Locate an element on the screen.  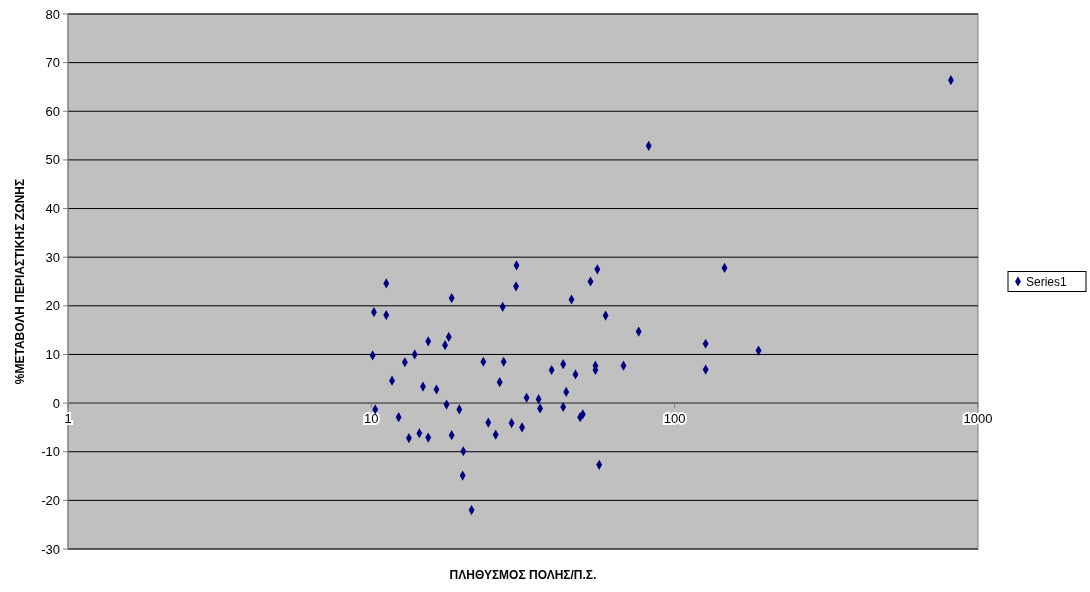
x-axis-title: ΠΛΗΘΥΣΜΟΣ ΠΟΛΗΣ/Π.Σ. is located at coordinates (523, 575).